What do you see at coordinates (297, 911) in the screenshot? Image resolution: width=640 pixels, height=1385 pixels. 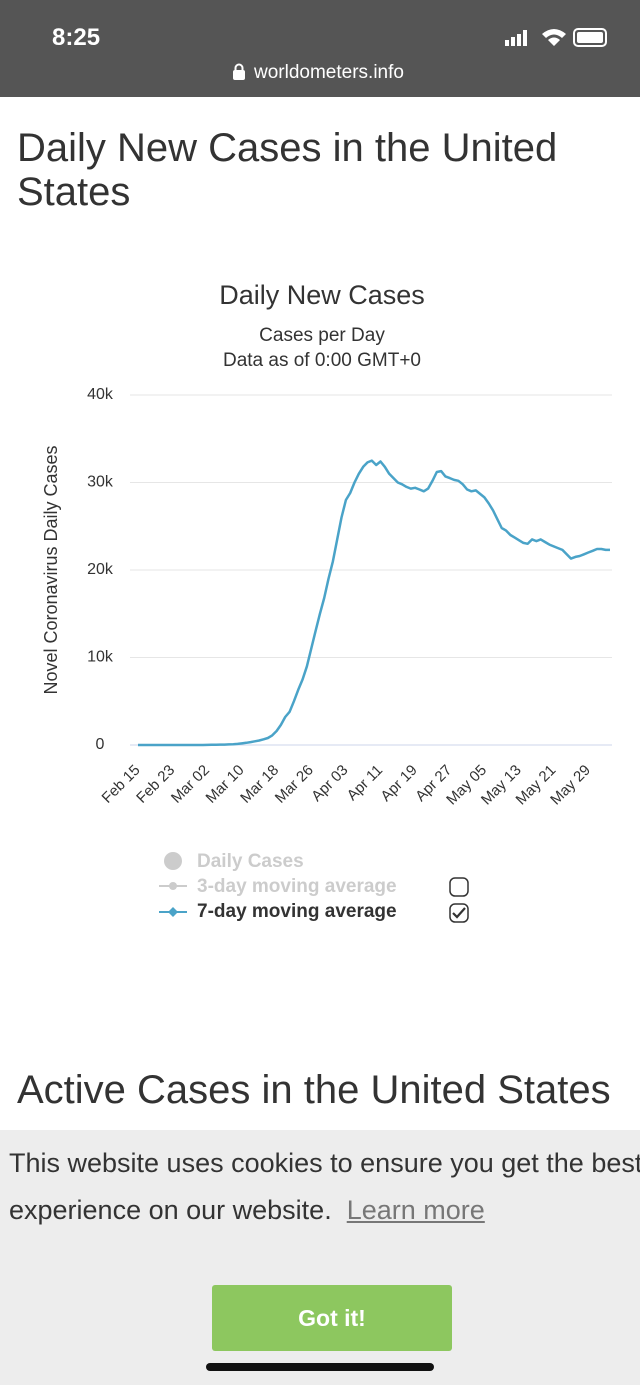 I see `legend-label: 7-day moving average` at bounding box center [297, 911].